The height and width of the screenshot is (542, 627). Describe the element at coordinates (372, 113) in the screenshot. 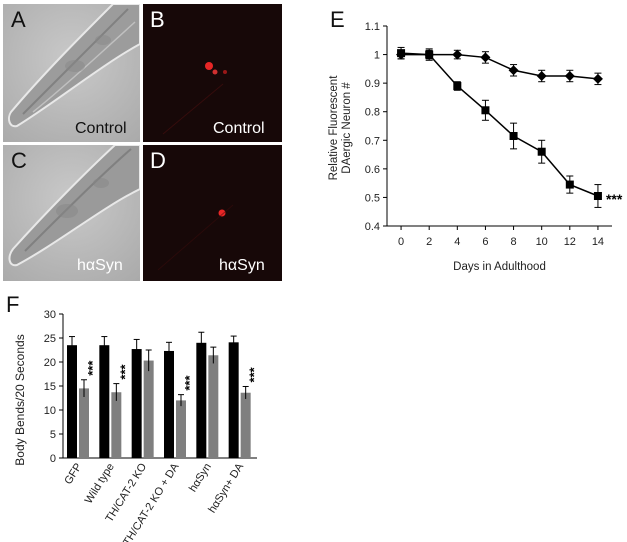

I see `y-tick-label: 0.8` at that location.